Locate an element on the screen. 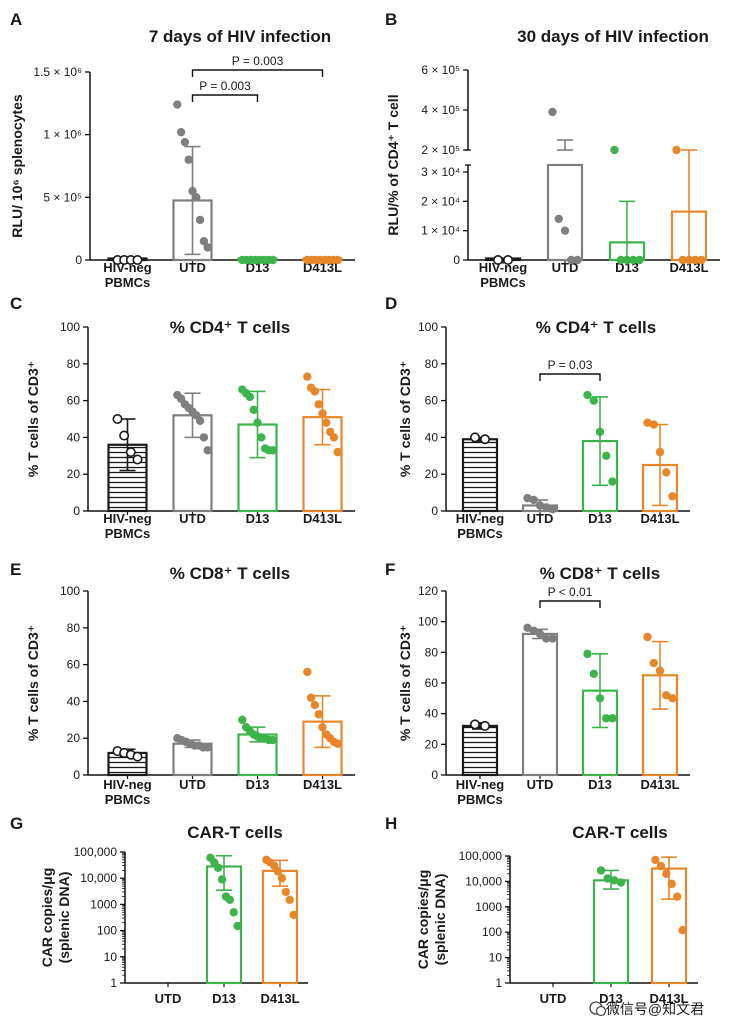 The height and width of the screenshot is (1019, 749). y-tick-label: 120 is located at coordinates (428, 591).